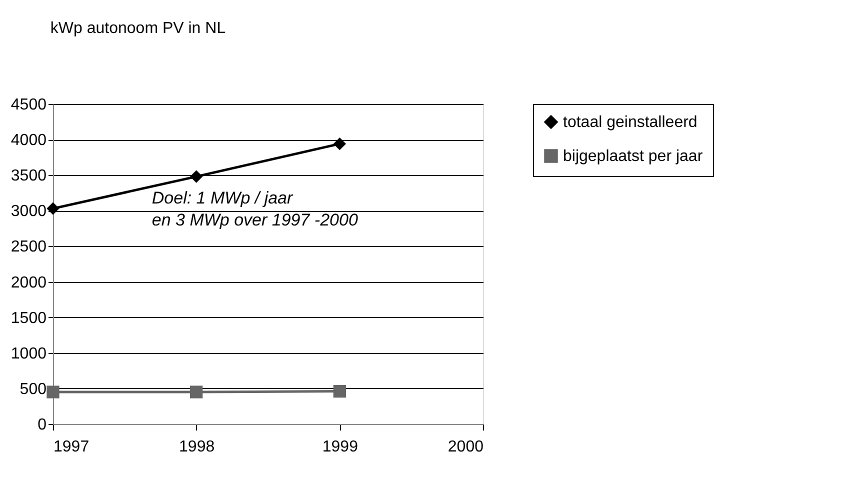  What do you see at coordinates (28, 283) in the screenshot?
I see `y-tick-label: 2000` at bounding box center [28, 283].